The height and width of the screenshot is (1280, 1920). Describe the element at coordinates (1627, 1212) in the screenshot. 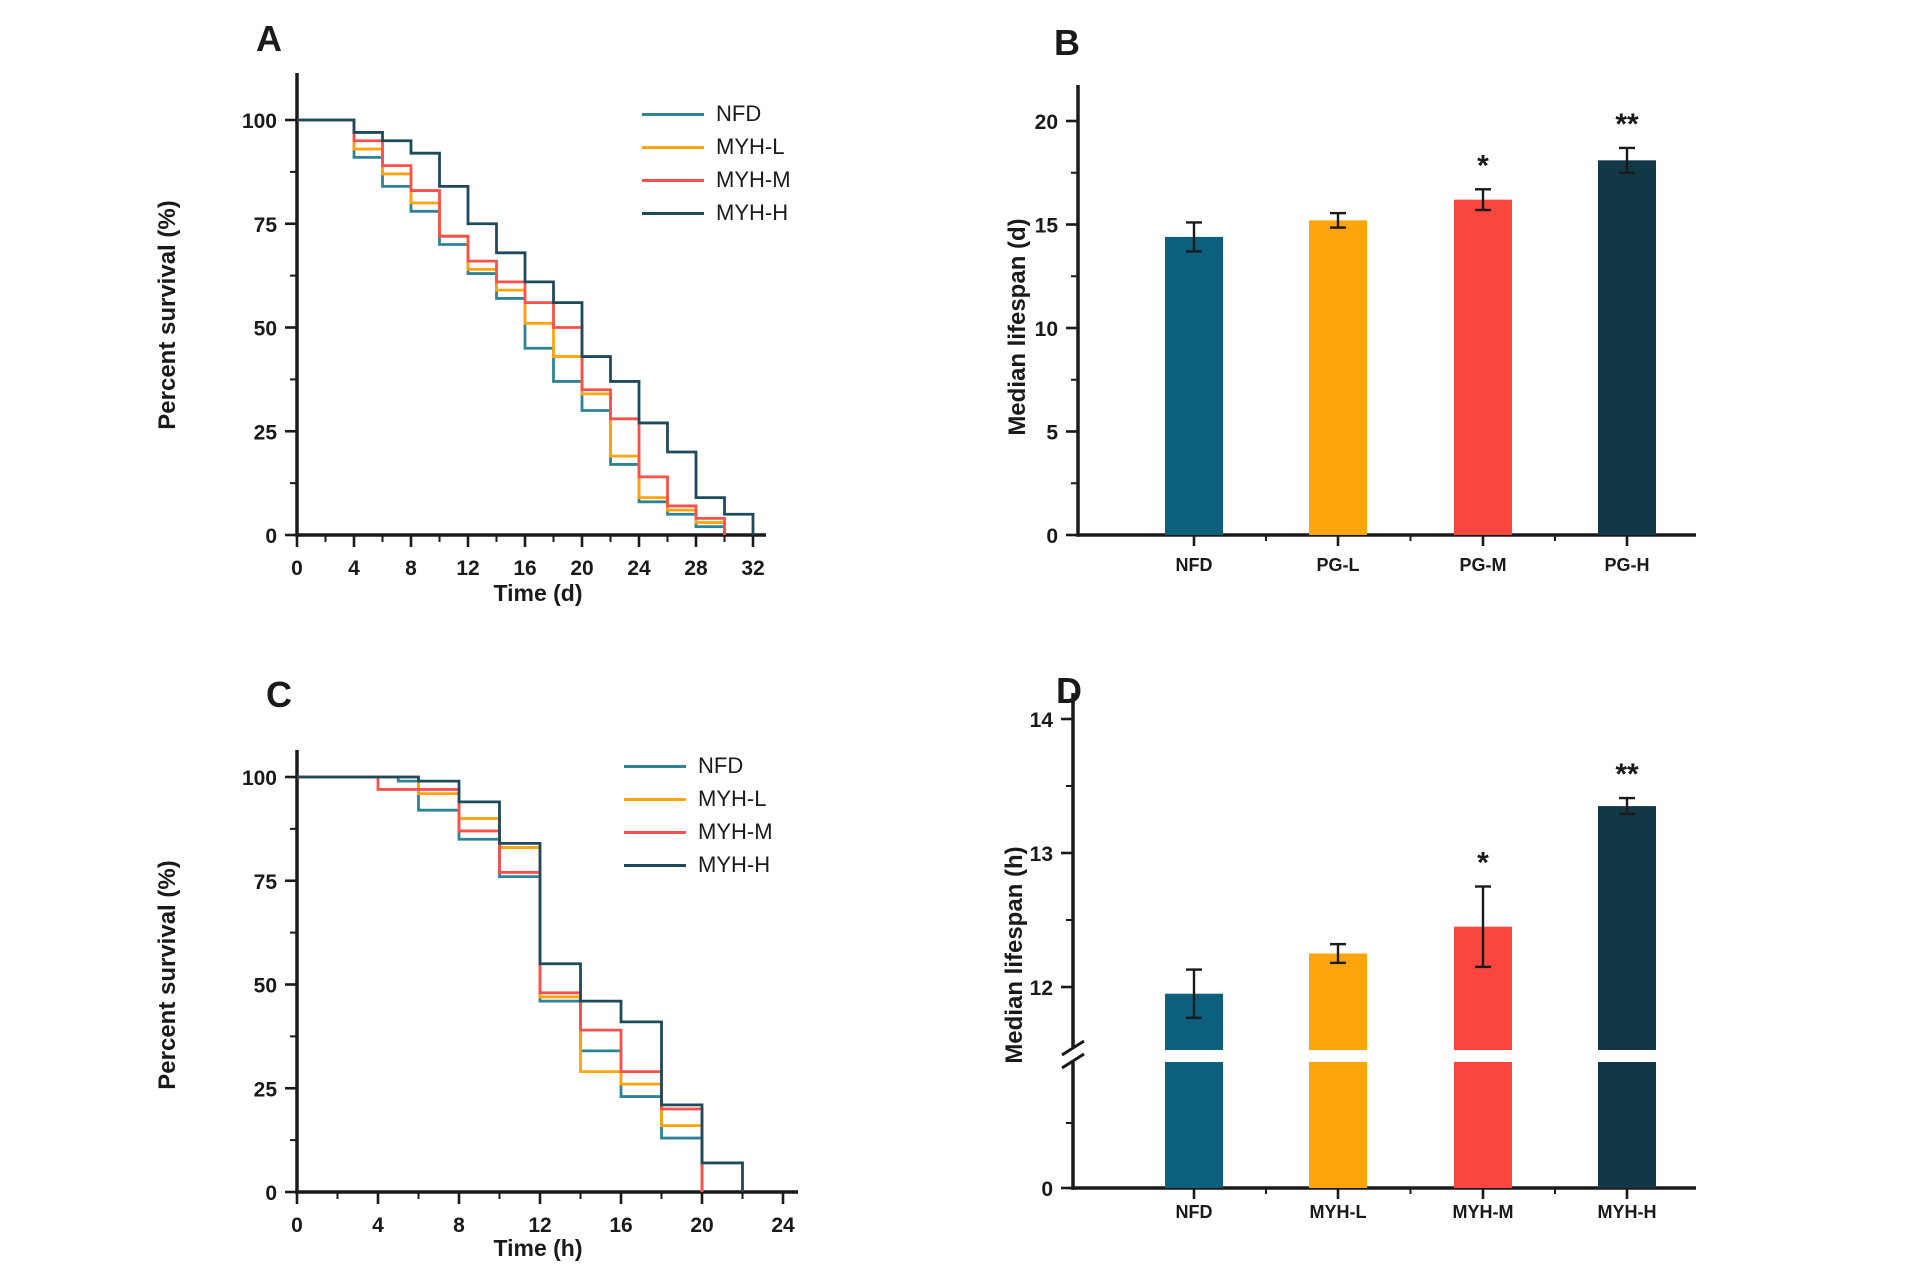

I see `category-label: MYH-H` at that location.